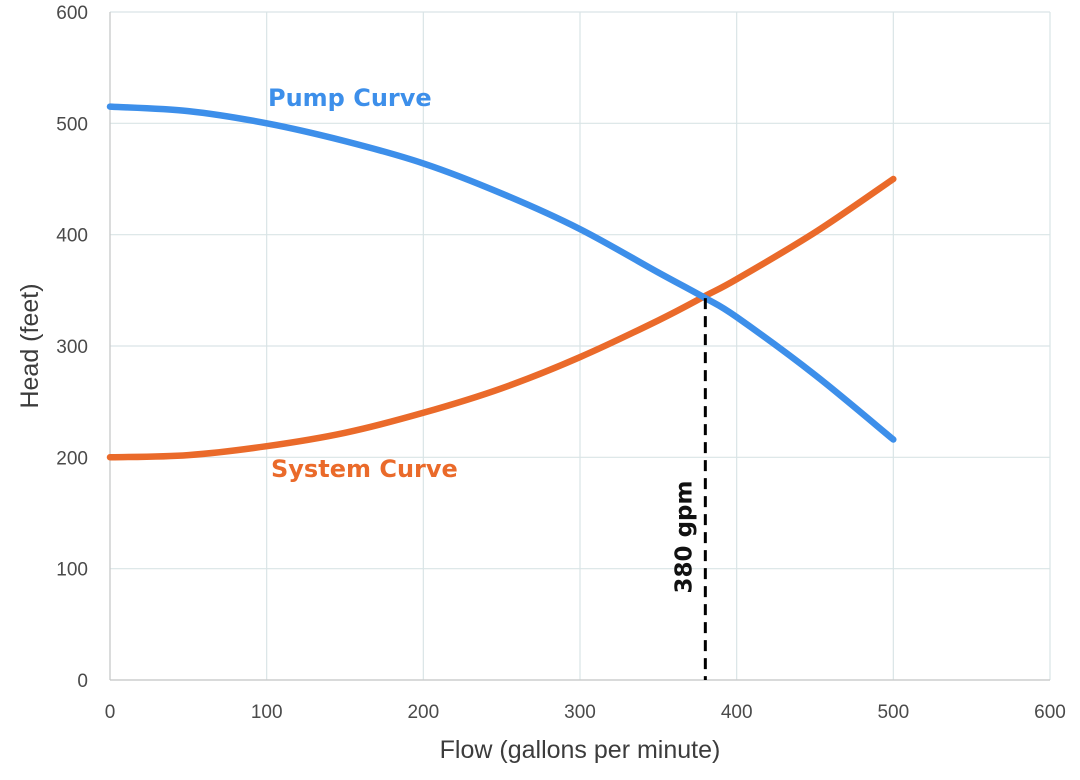 This screenshot has height=780, width=1080. I want to click on x-tick-label: 500, so click(893, 712).